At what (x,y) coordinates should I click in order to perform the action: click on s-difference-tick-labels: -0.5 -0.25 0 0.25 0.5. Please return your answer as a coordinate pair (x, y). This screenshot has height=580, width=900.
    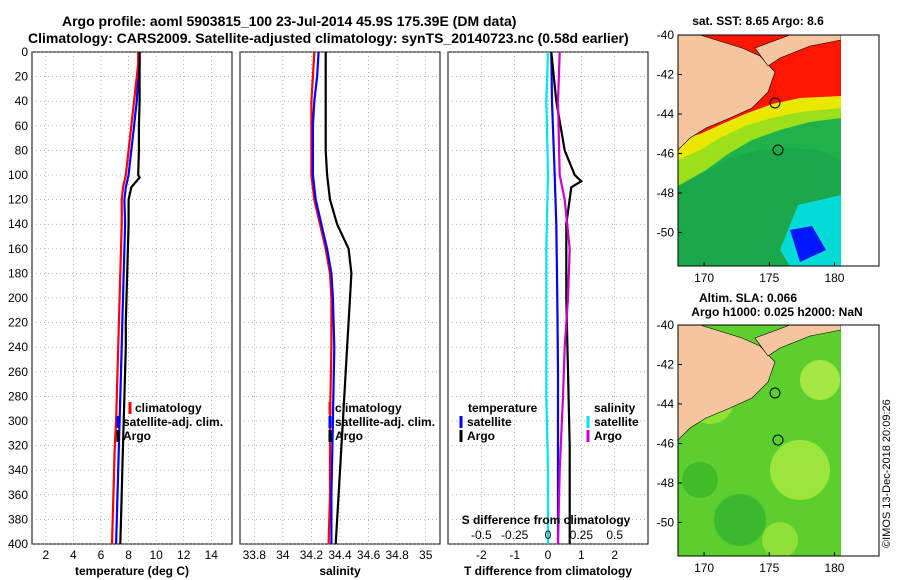
    Looking at the image, I should click on (547, 535).